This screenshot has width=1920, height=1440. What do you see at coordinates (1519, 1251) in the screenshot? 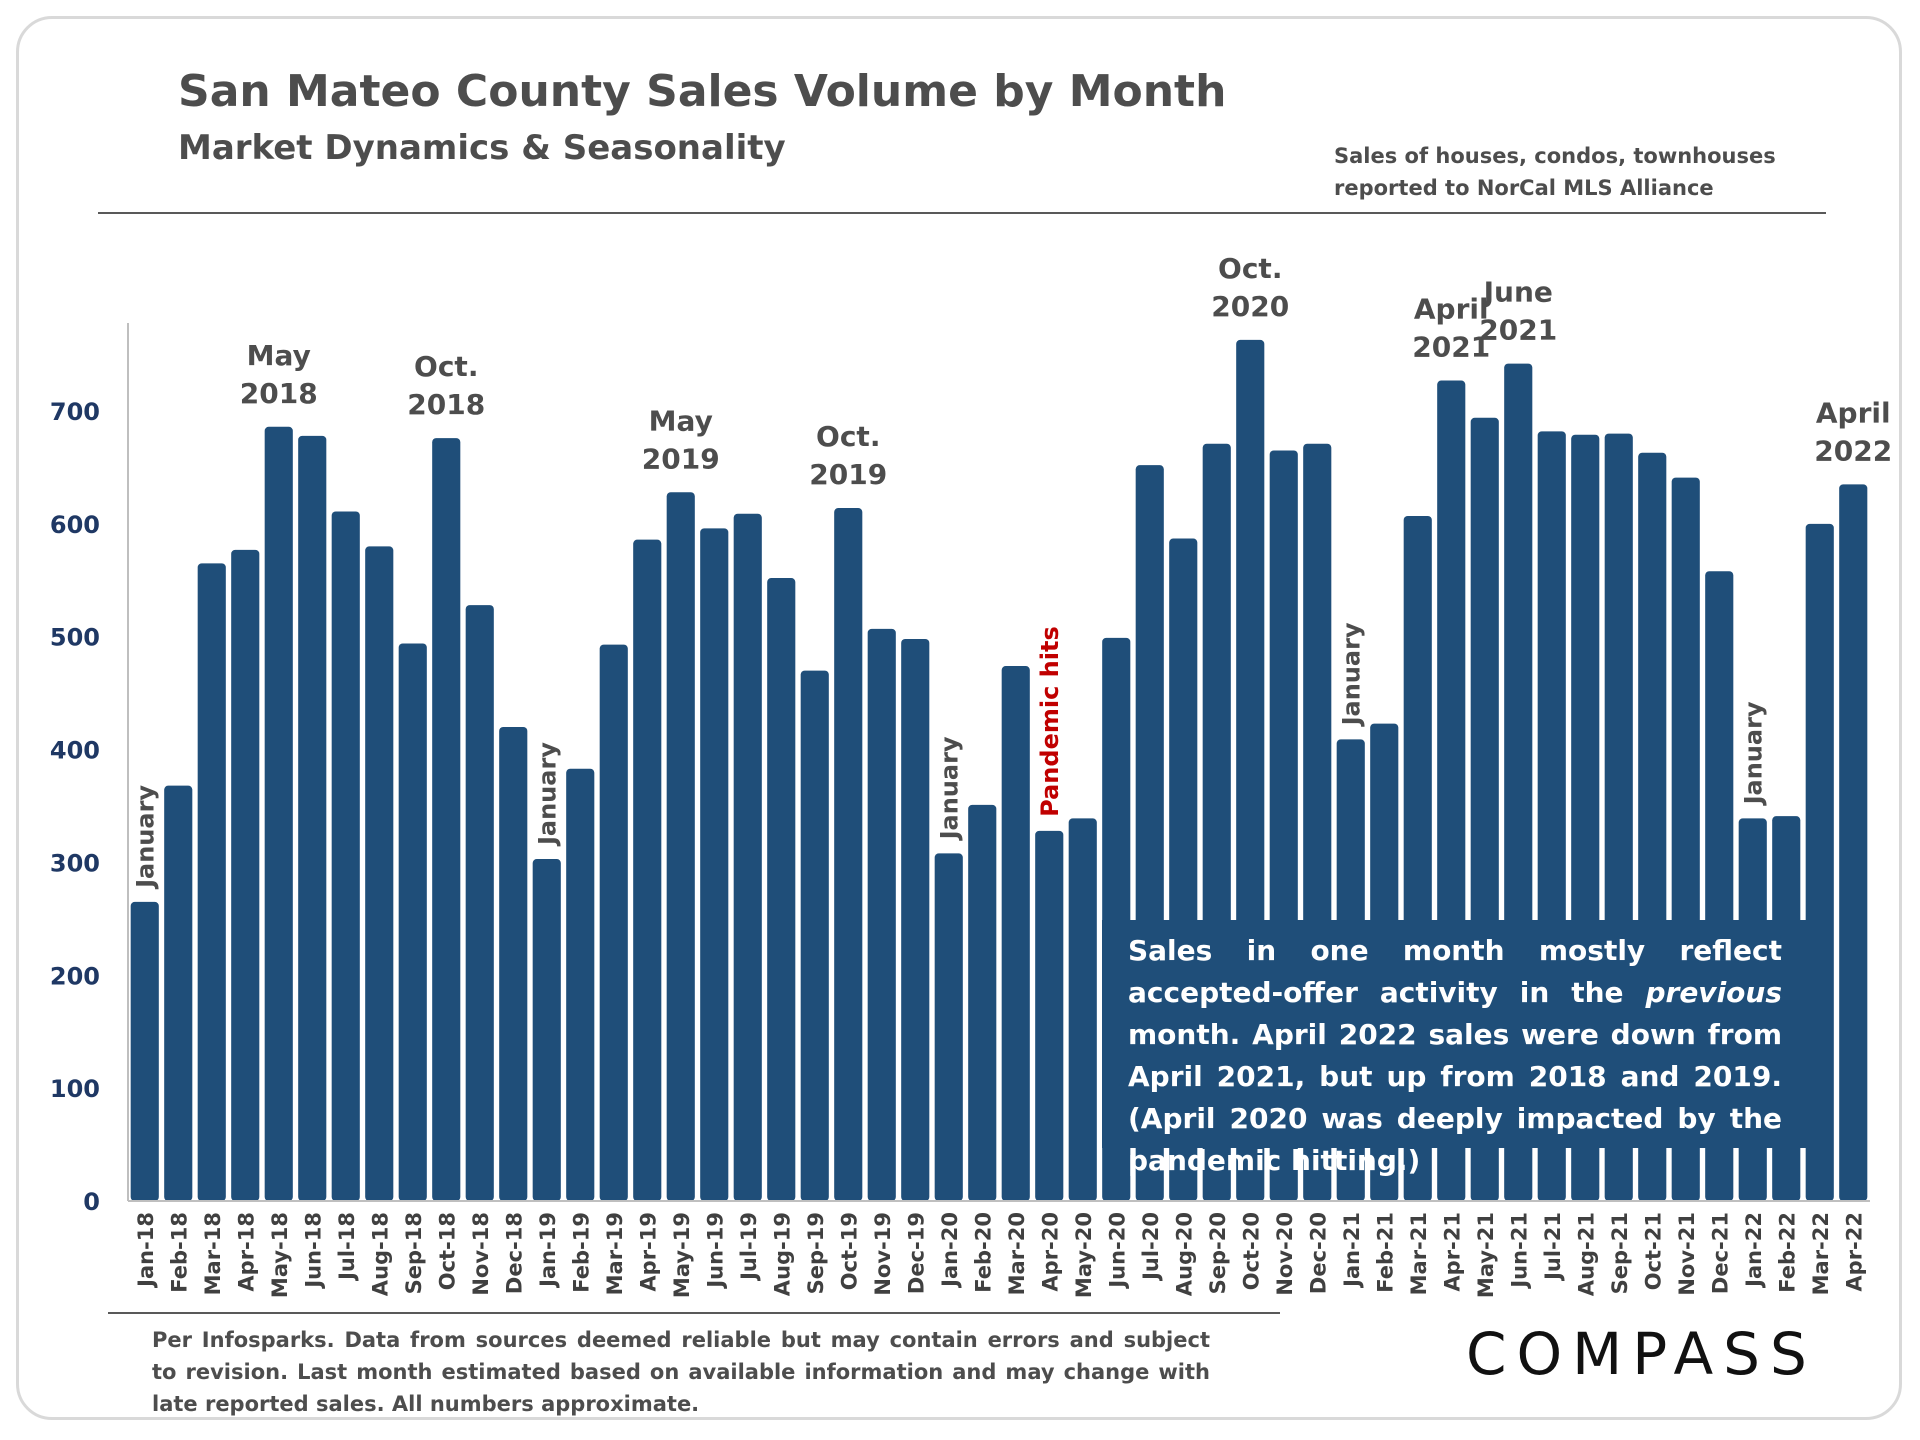
I see `x-tick-label: Jun-21` at bounding box center [1519, 1251].